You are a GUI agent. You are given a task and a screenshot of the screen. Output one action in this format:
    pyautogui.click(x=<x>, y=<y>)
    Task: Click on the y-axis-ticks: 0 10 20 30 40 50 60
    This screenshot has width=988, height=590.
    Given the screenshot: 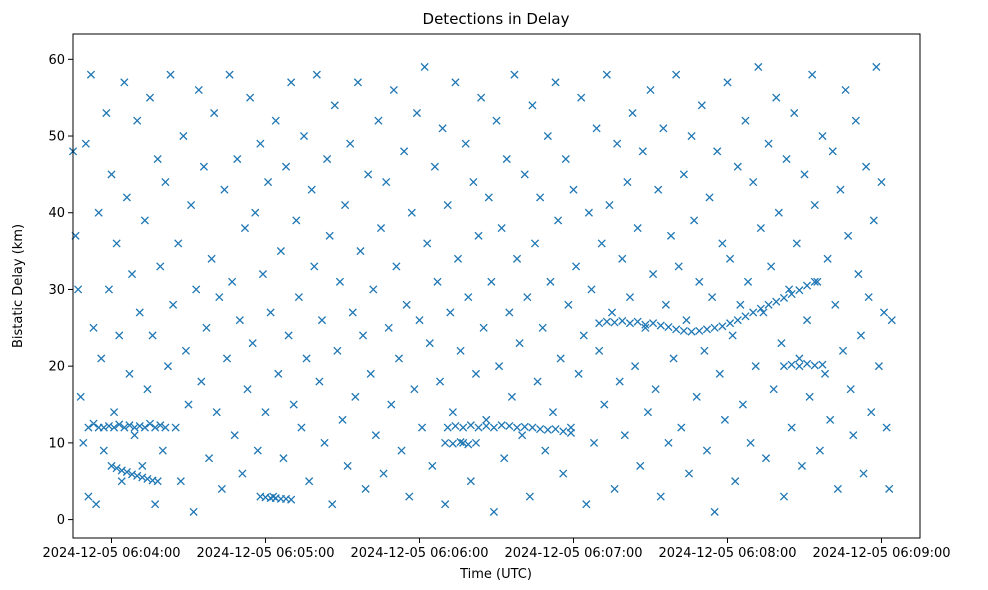 What is the action you would take?
    pyautogui.click(x=60, y=290)
    